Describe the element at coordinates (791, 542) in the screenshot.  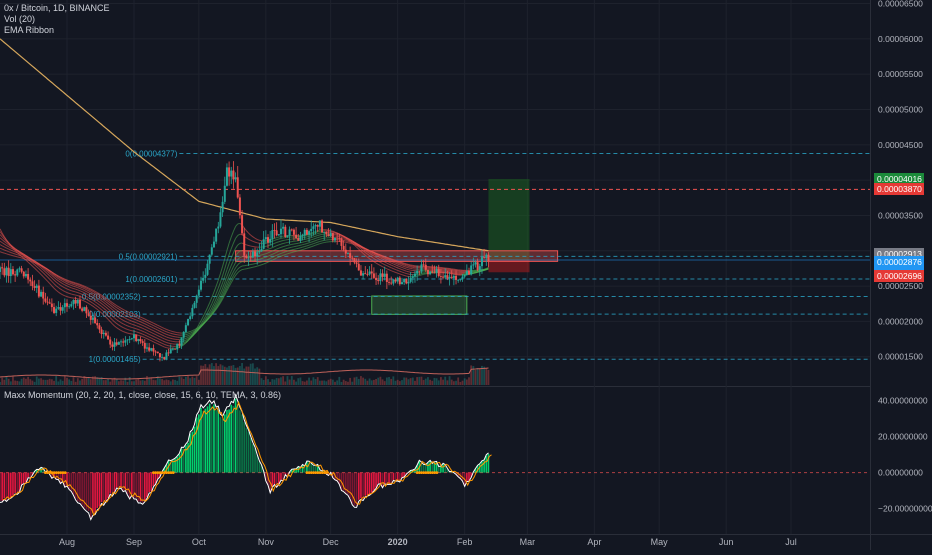
I see `time-tick-label: Jul` at that location.